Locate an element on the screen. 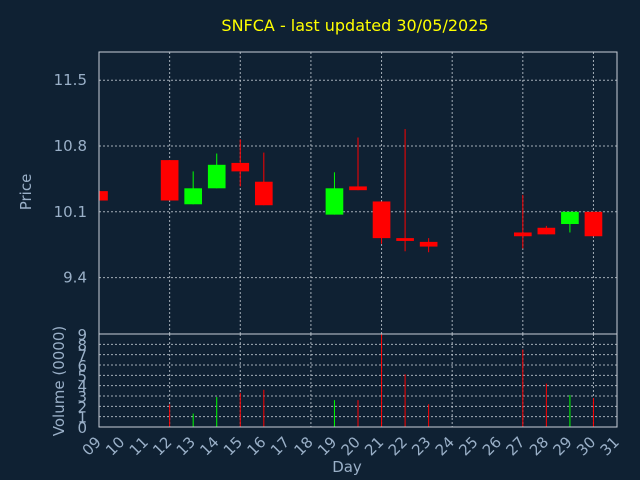 The width and height of the screenshot is (640, 480). day-x-tick-label: 15 is located at coordinates (233, 446).